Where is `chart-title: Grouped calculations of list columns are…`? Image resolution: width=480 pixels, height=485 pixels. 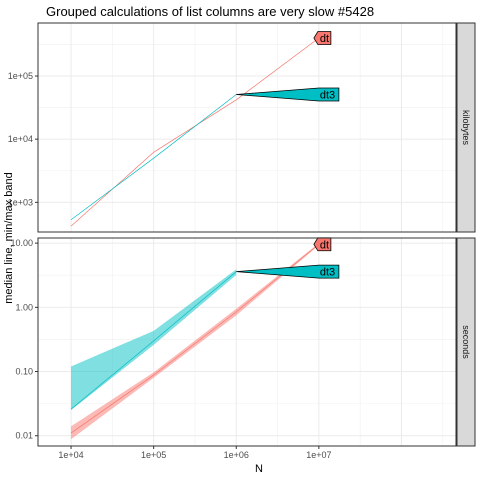
chart-title: Grouped calculations of list columns are… is located at coordinates (210, 11).